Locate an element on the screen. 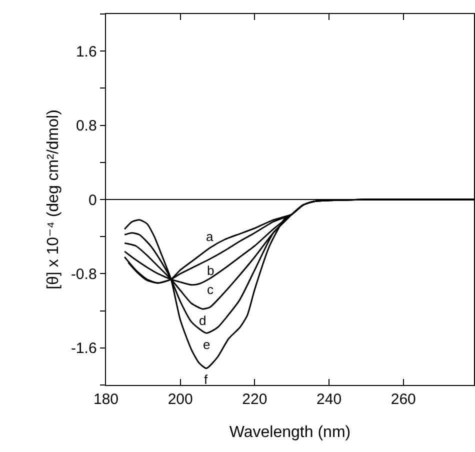  x-tick-label: 260 is located at coordinates (403, 399).